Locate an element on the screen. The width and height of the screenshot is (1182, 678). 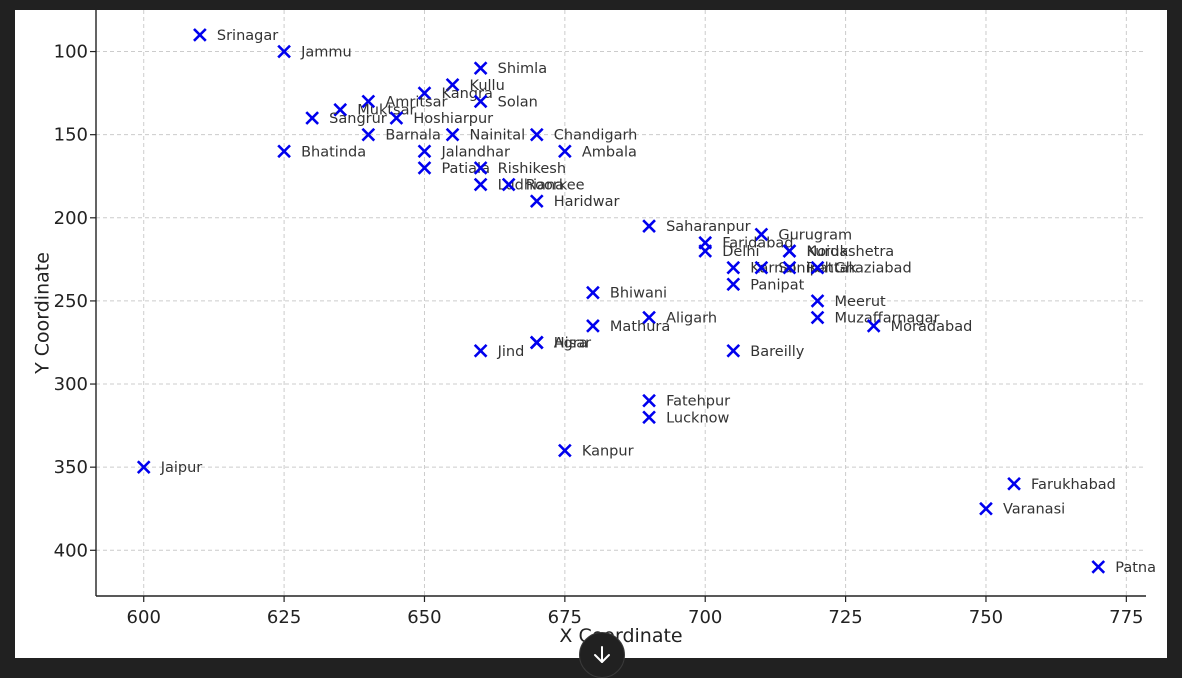
point-label: Bareilly is located at coordinates (777, 352).